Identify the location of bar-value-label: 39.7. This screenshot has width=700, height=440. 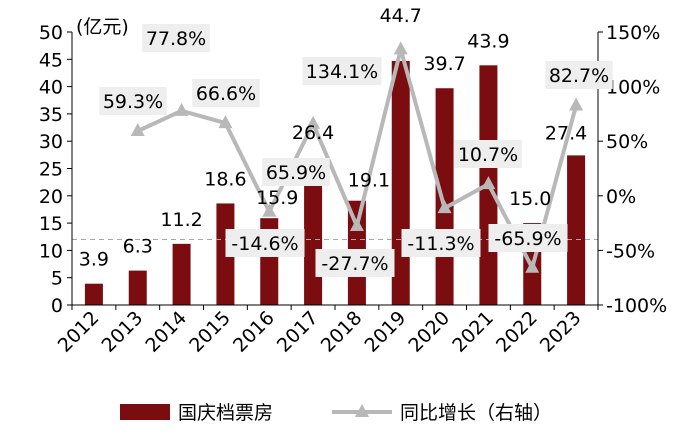
(444, 64).